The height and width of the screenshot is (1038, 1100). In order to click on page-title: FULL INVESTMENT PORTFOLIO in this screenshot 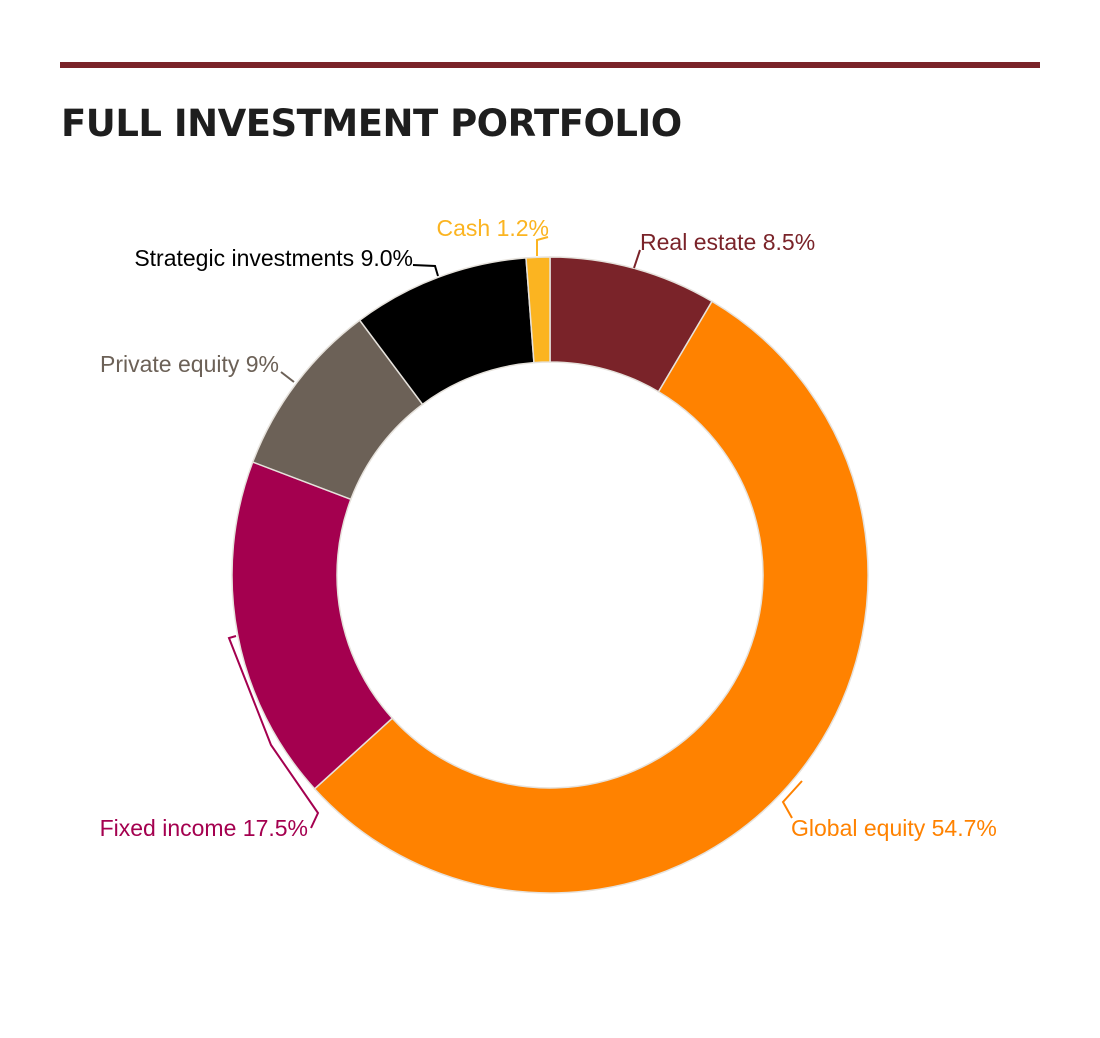, I will do `click(371, 123)`.